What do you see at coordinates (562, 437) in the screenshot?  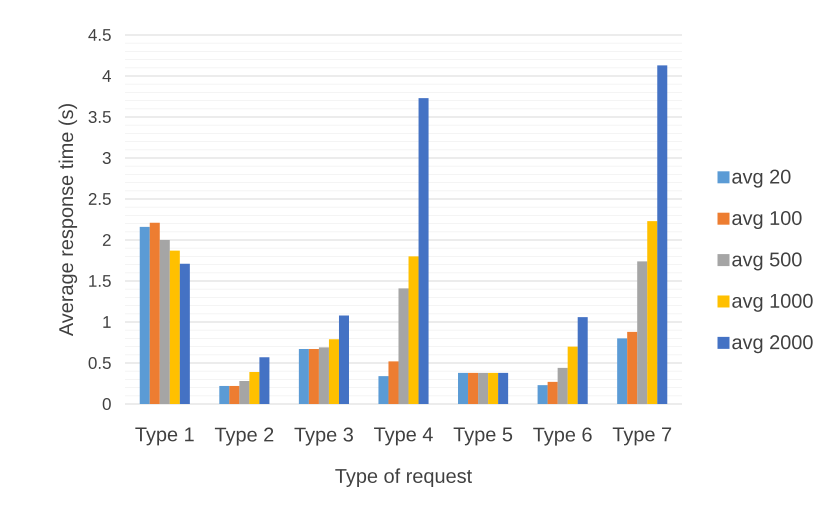 I see `x-tick-label: Type 6` at bounding box center [562, 437].